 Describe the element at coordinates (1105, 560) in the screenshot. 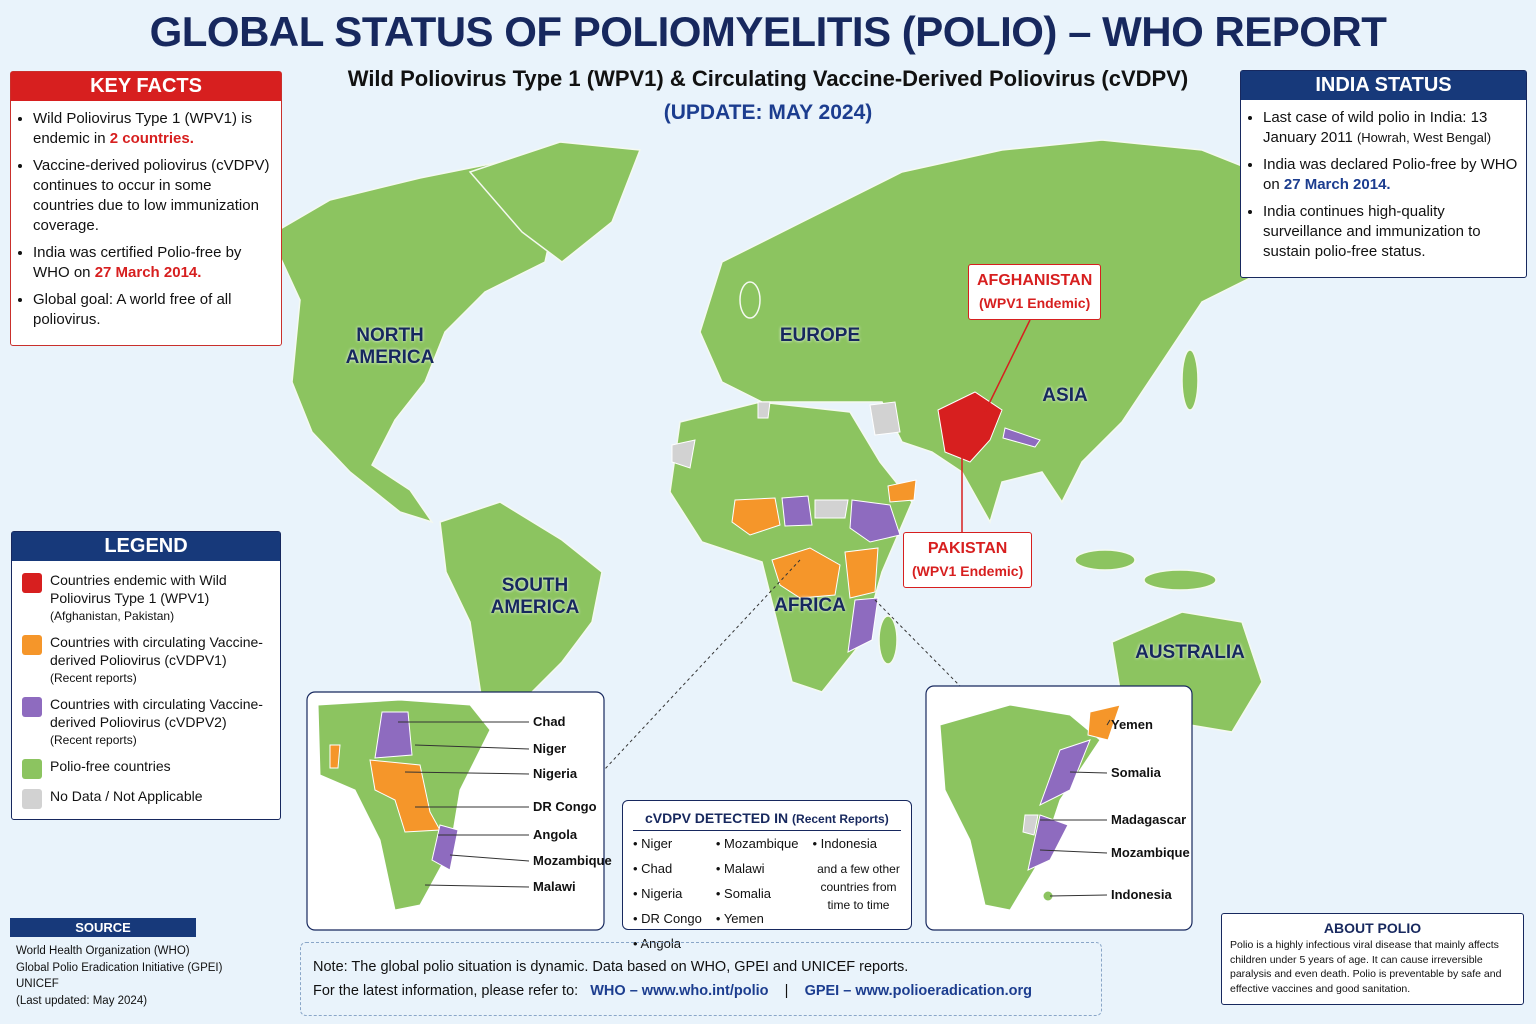

I see `islands` at that location.